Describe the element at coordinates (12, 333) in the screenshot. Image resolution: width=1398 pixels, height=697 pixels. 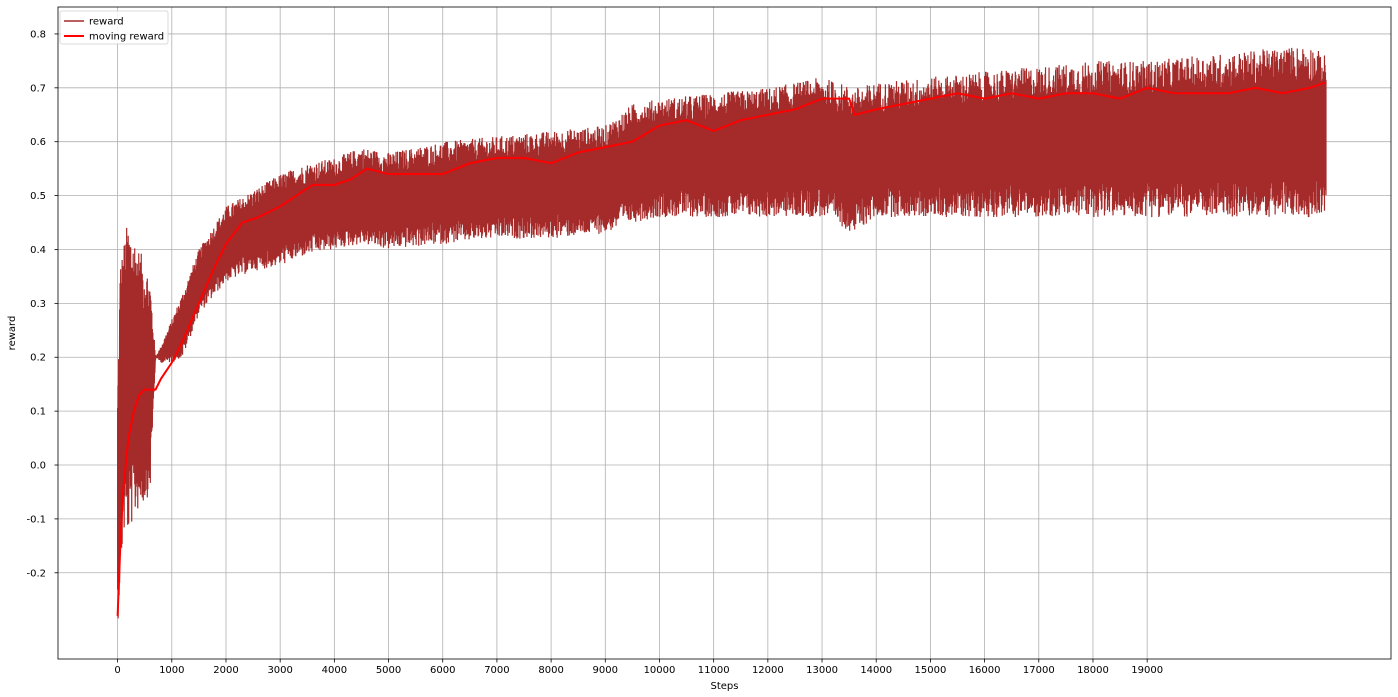
I see `y-axis-label: reward` at that location.